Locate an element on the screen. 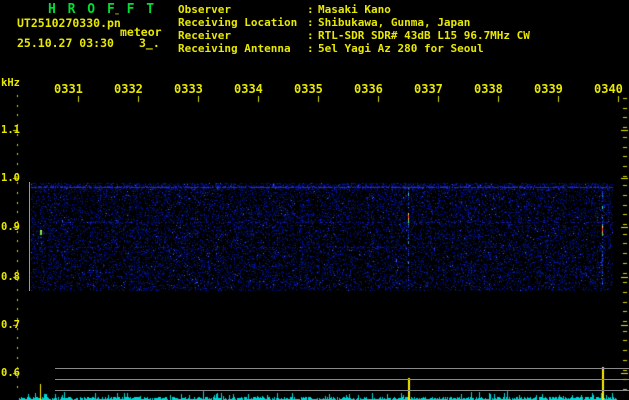 Image resolution: width=629 pixels, height=400 pixels. y-tick-label: 1.1 is located at coordinates (10, 130).